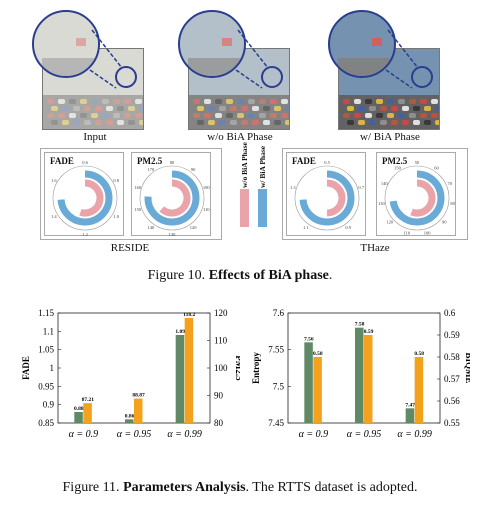  Describe the element at coordinates (49, 405) in the screenshot. I see `left-tick-label: 0.9` at that location.